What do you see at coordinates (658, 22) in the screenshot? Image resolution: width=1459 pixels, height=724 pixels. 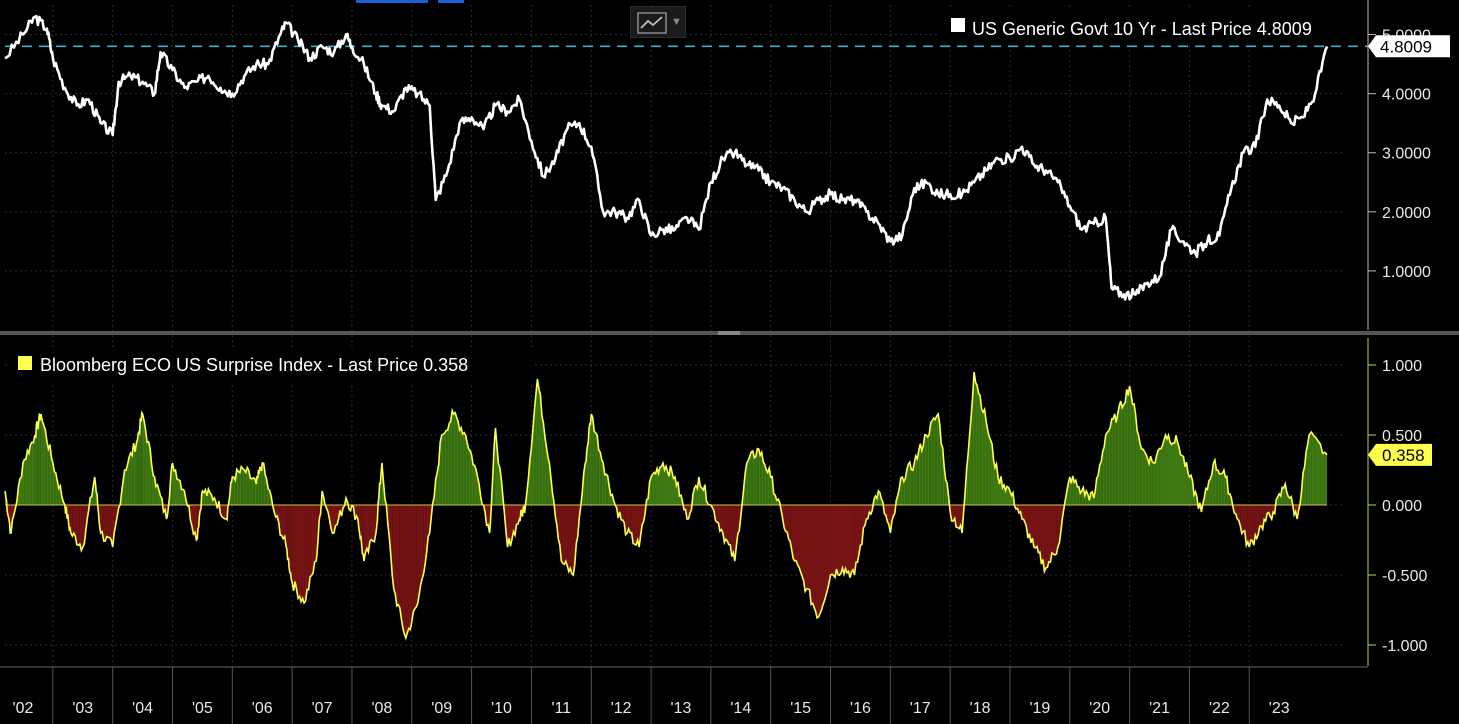 I see `chart-type-button: ▼` at bounding box center [658, 22].